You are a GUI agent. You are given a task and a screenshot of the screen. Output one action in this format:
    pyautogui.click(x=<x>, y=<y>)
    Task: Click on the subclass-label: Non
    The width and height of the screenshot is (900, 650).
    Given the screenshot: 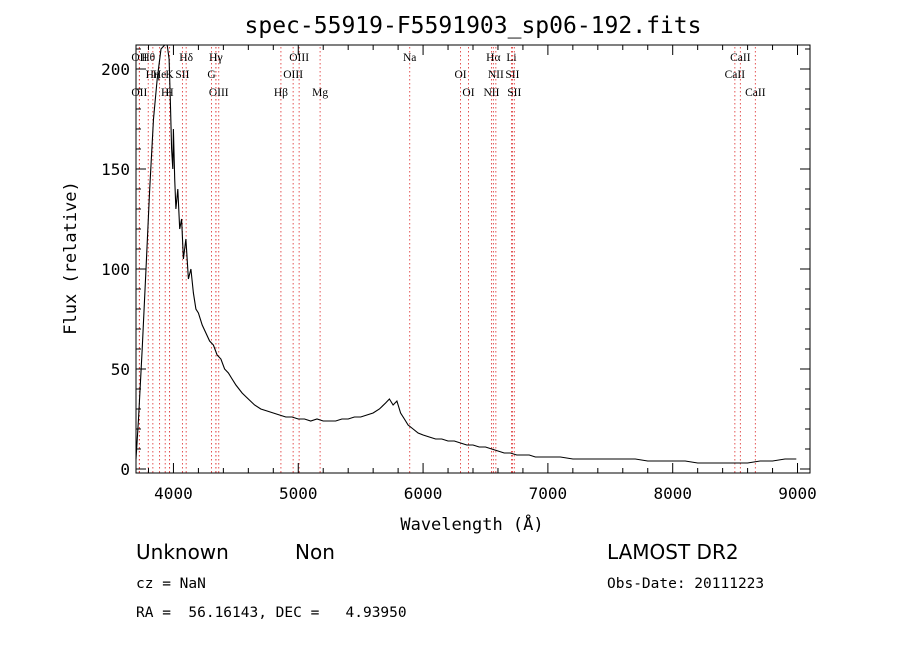 What is the action you would take?
    pyautogui.click(x=315, y=552)
    